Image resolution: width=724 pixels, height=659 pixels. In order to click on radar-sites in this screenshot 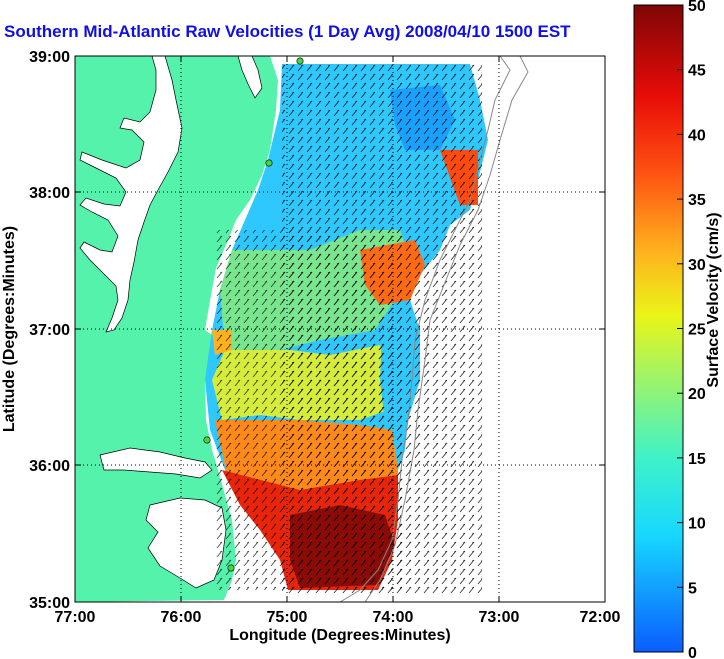, I will do `click(253, 314)`.